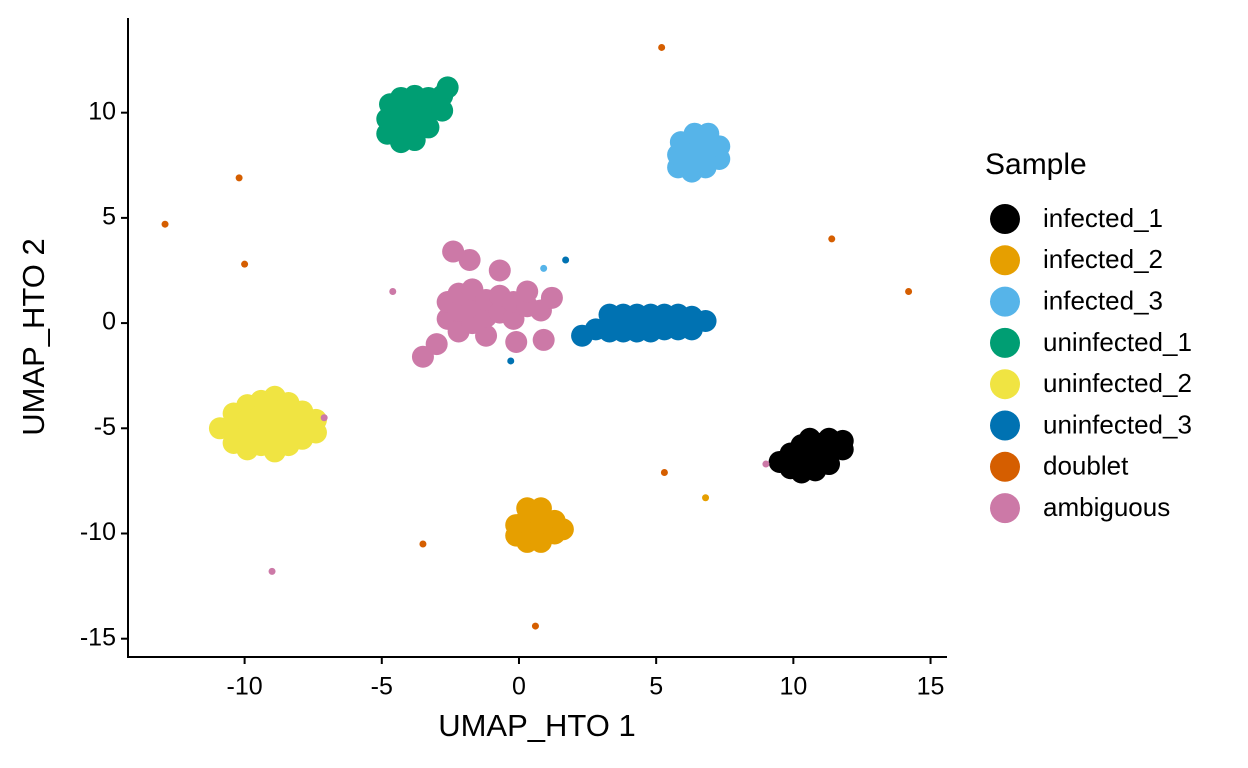 The height and width of the screenshot is (768, 1248). I want to click on x-tick-label: -5, so click(382, 687).